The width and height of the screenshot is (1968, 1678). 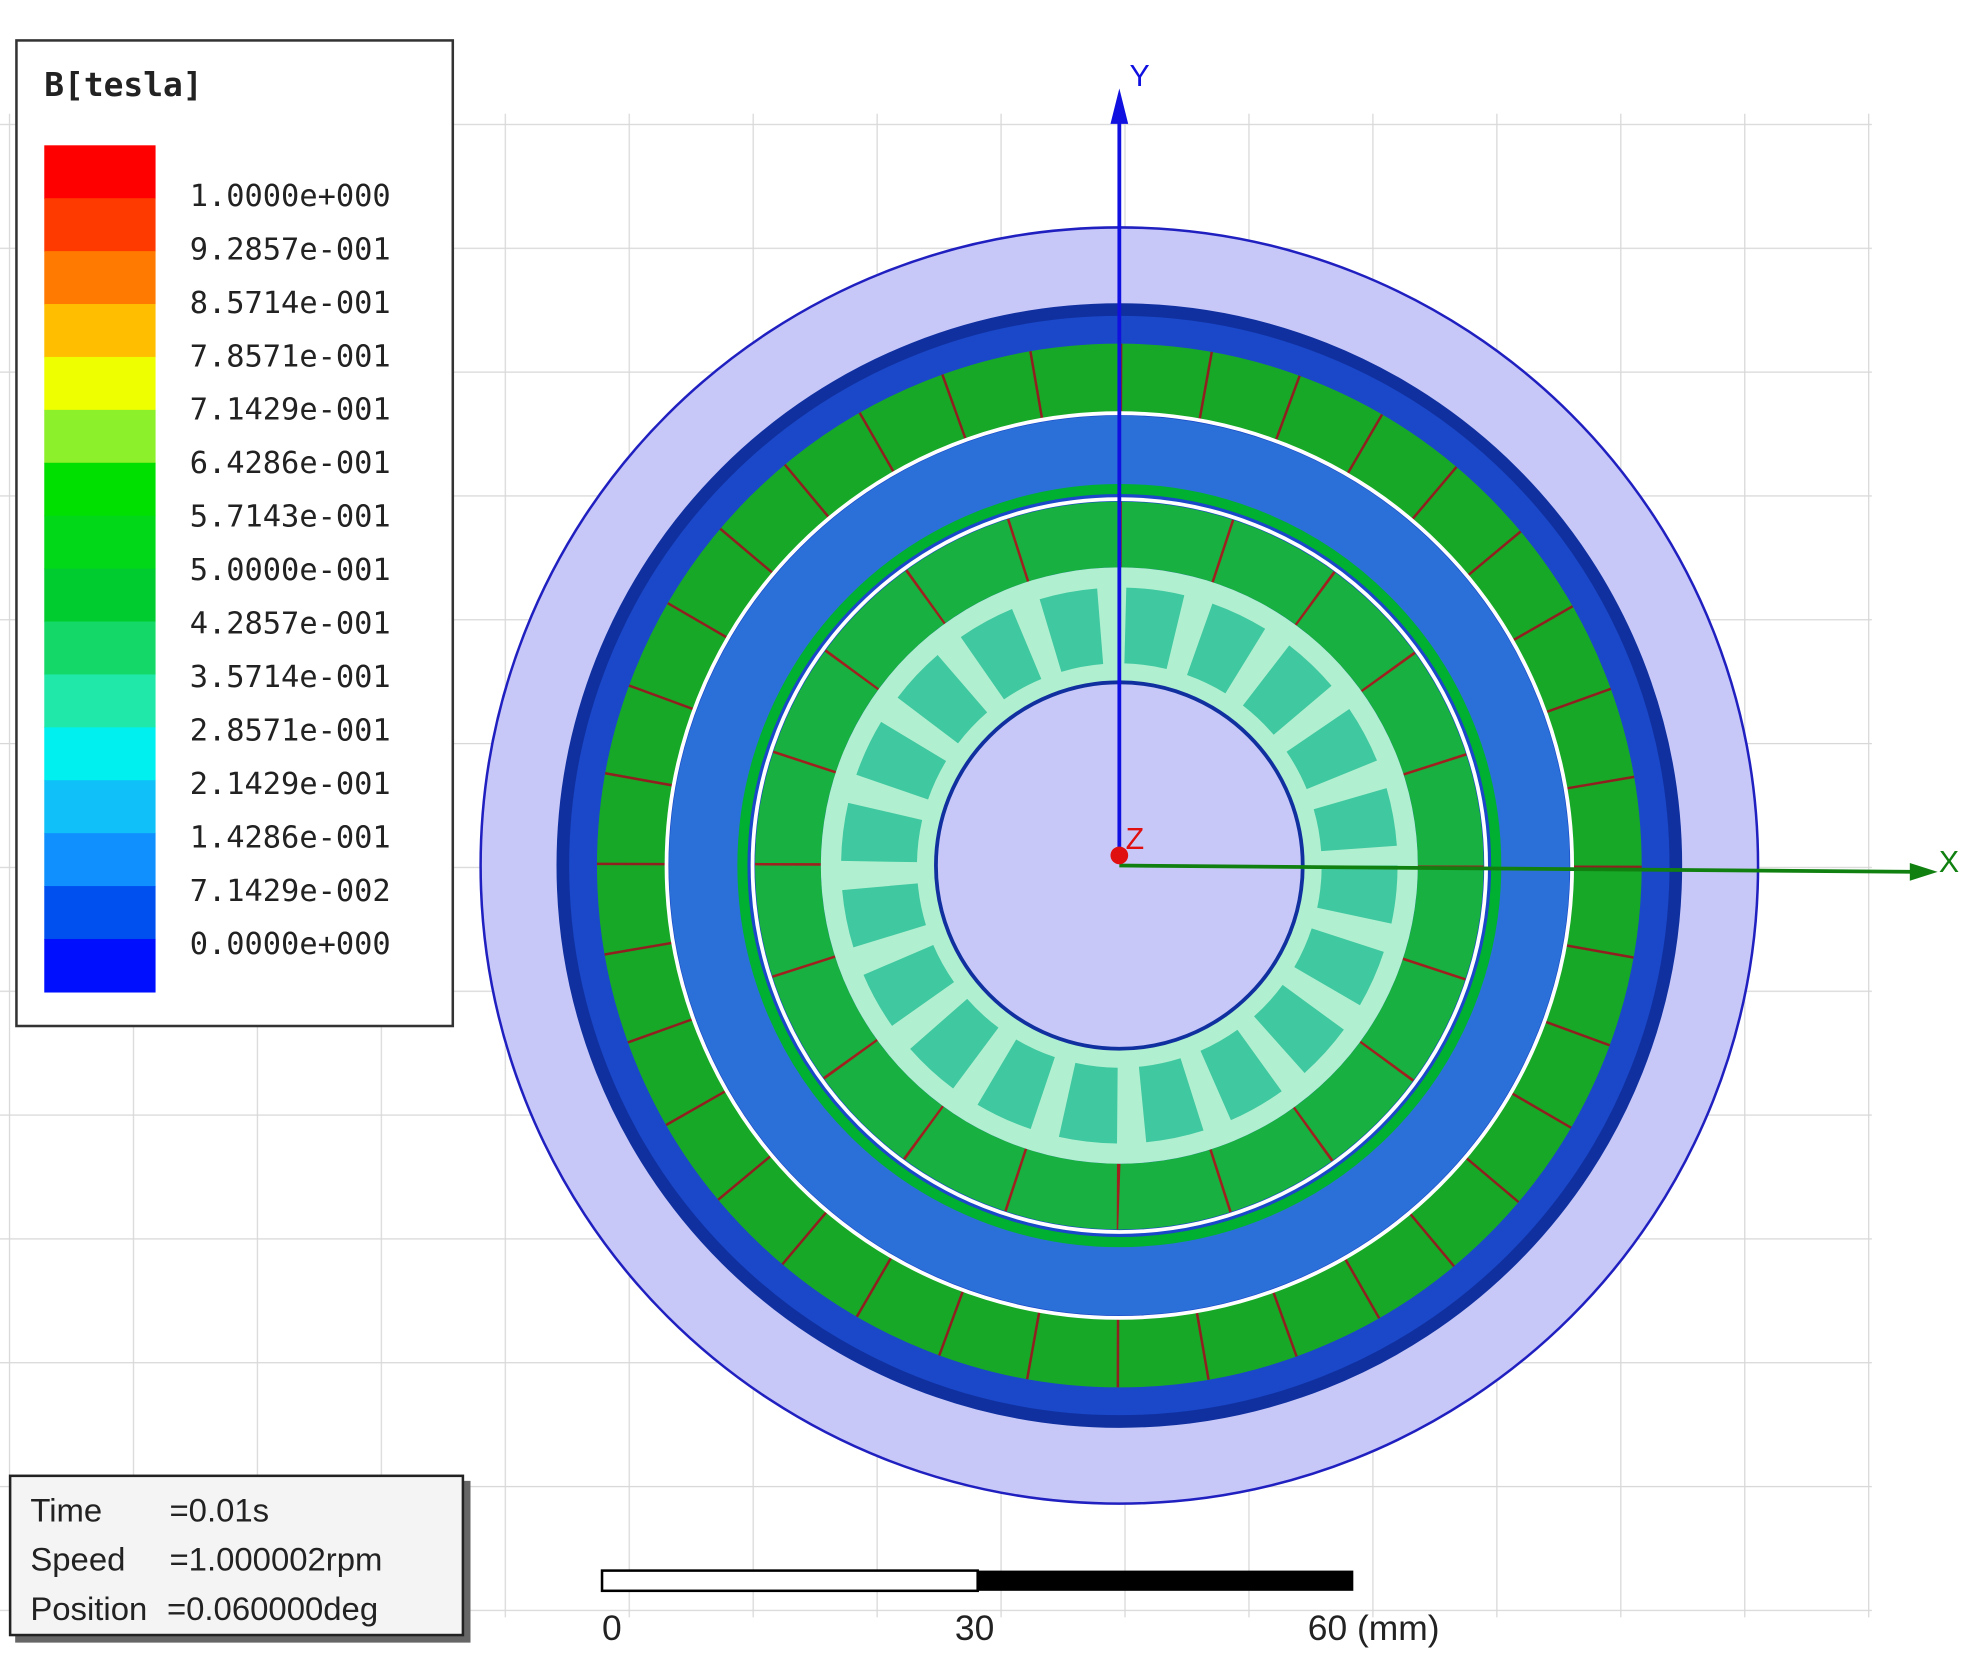 What do you see at coordinates (290, 196) in the screenshot?
I see `legend-label: 1.0000e+000` at bounding box center [290, 196].